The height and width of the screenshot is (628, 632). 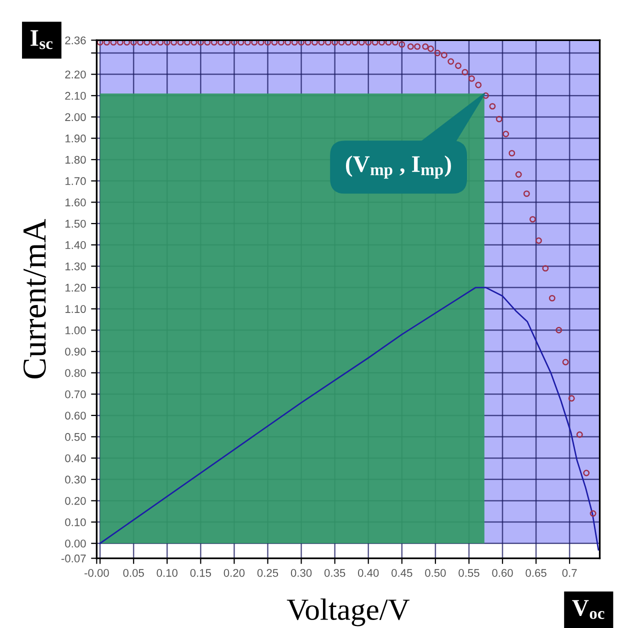 What do you see at coordinates (469, 573) in the screenshot?
I see `x-tick-label: 0.55` at bounding box center [469, 573].